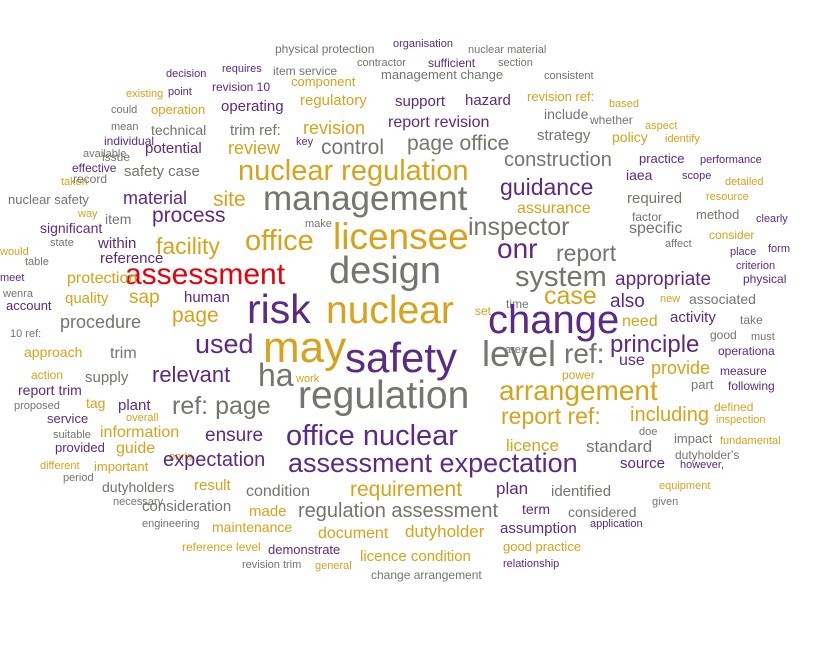 This screenshot has width=822, height=652. Describe the element at coordinates (88, 214) in the screenshot. I see `word-way: way` at that location.